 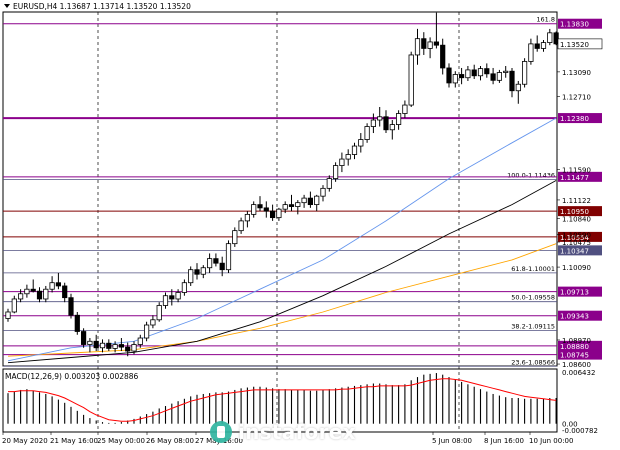 What do you see at coordinates (574, 251) in the screenshot?
I see `price-tag-text: 1.10347` at bounding box center [574, 251].